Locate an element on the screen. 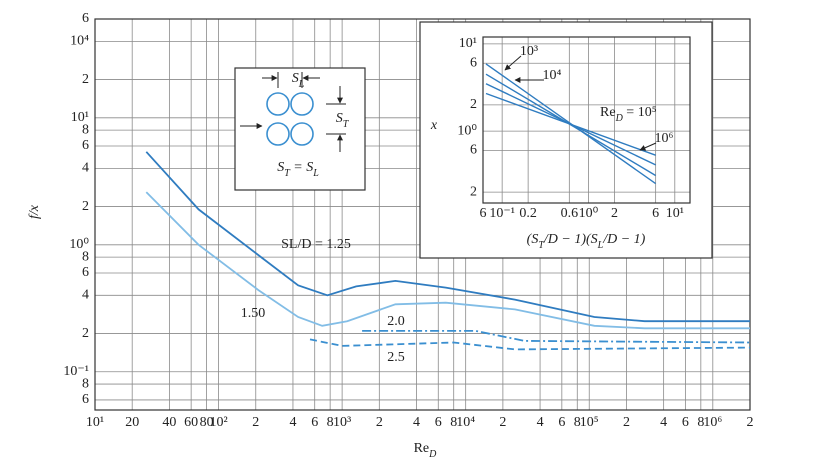 This screenshot has width=813, height=474. inset-annotation: ReD = 10⁵ is located at coordinates (628, 114).